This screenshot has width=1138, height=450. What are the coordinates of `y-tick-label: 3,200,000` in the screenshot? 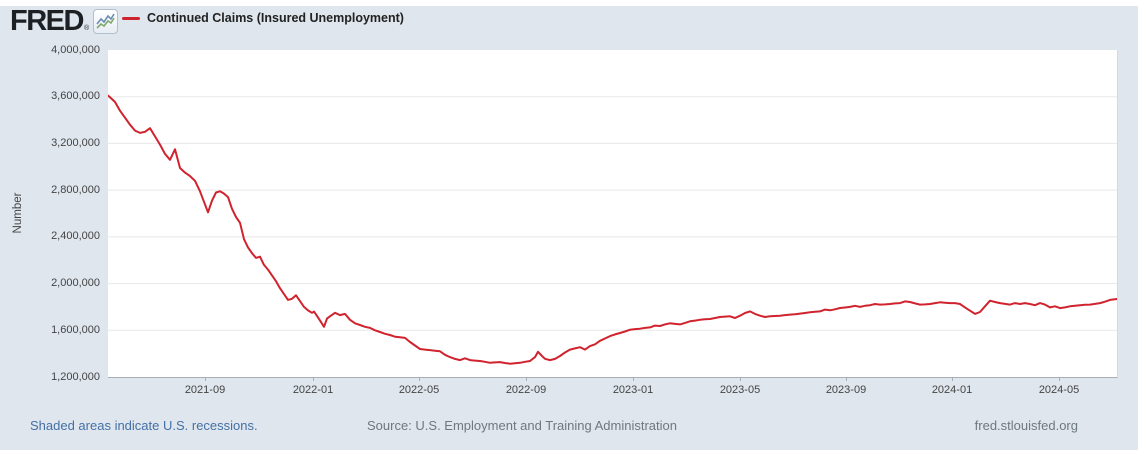 It's located at (75, 142).